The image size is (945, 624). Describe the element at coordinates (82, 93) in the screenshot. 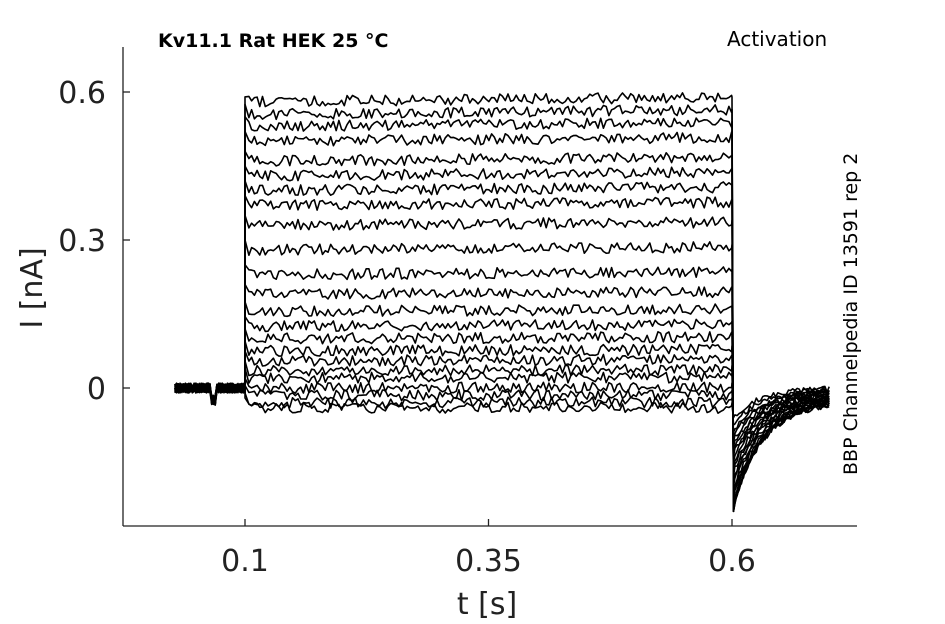

I see `y-tick-label: 0.6` at that location.